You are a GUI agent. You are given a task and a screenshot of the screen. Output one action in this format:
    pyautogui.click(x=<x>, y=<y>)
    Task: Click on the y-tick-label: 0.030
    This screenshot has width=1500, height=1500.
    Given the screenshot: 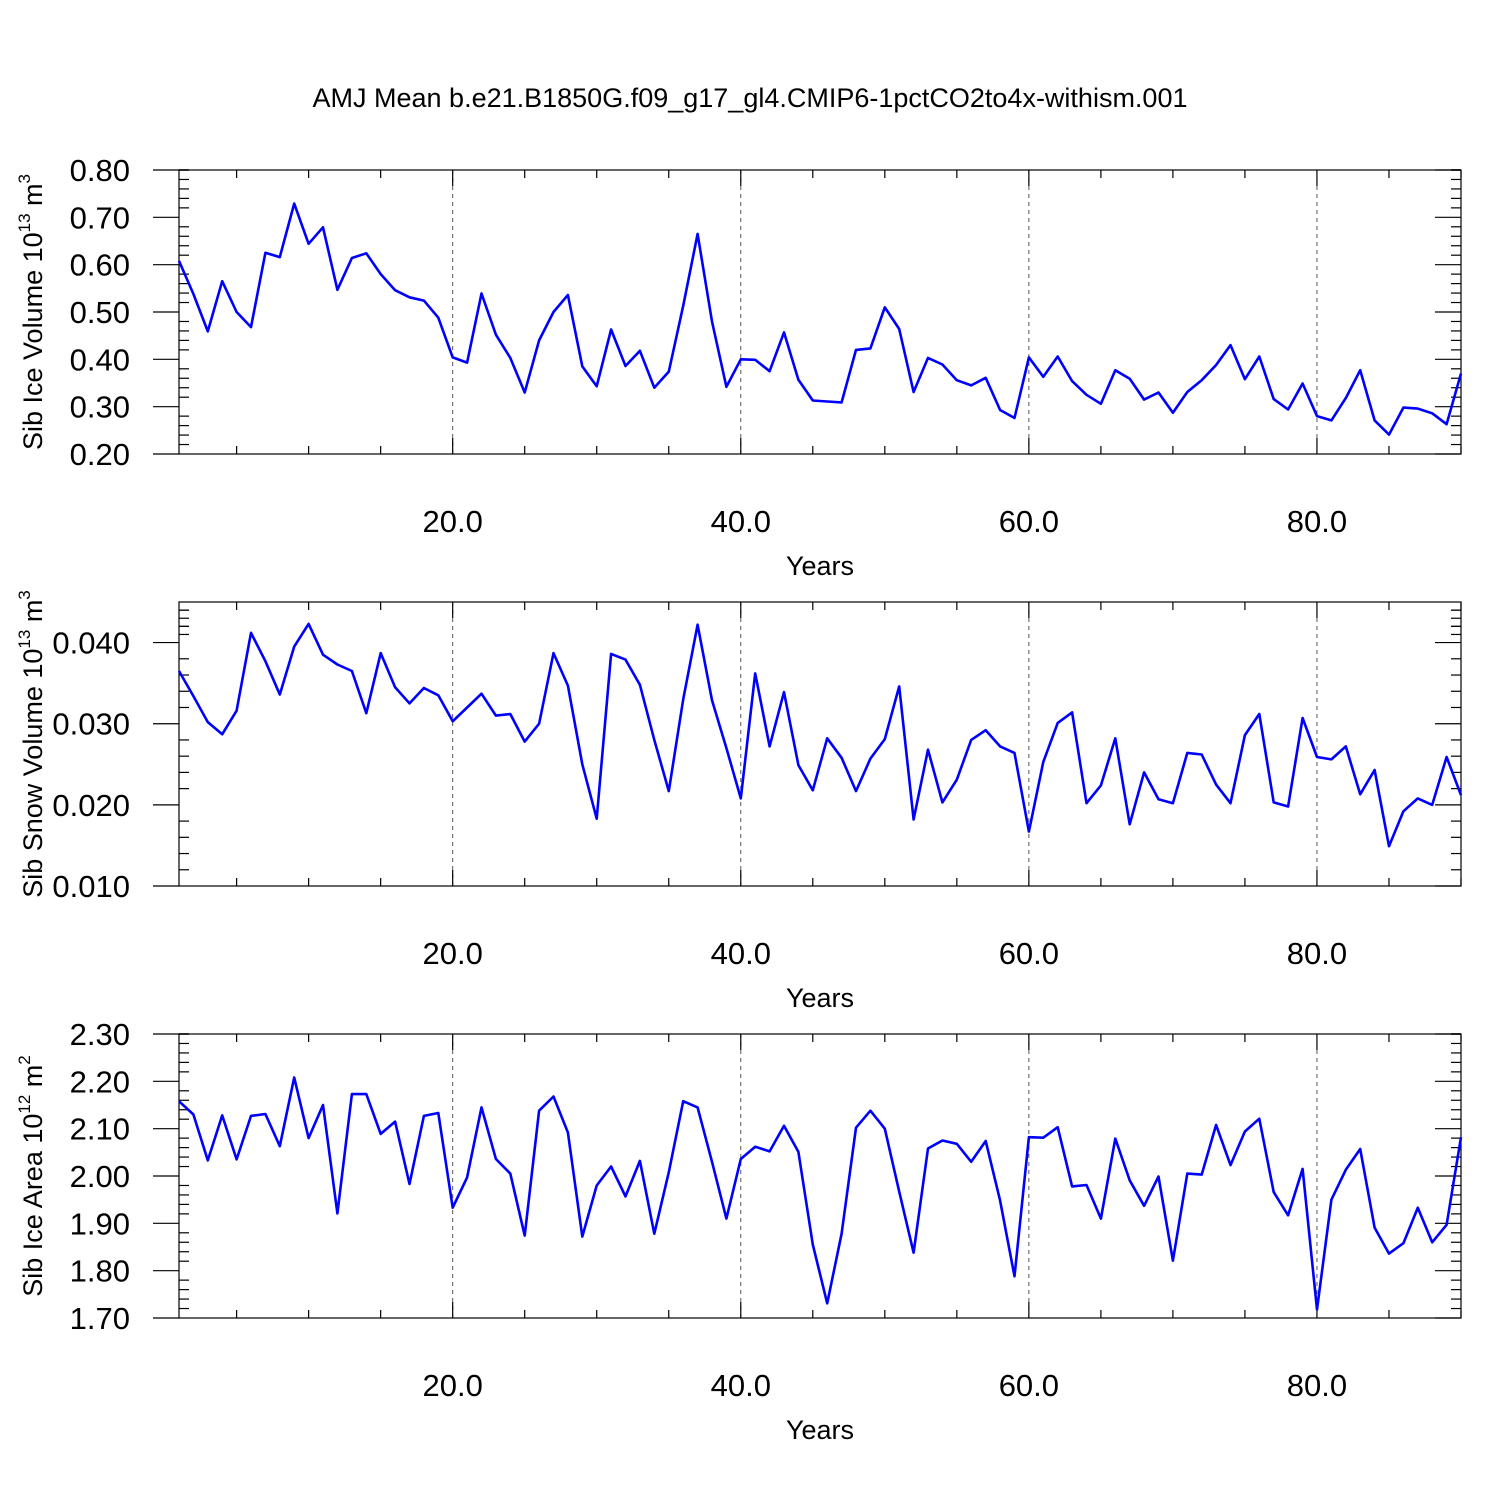 What is the action you would take?
    pyautogui.click(x=91, y=724)
    